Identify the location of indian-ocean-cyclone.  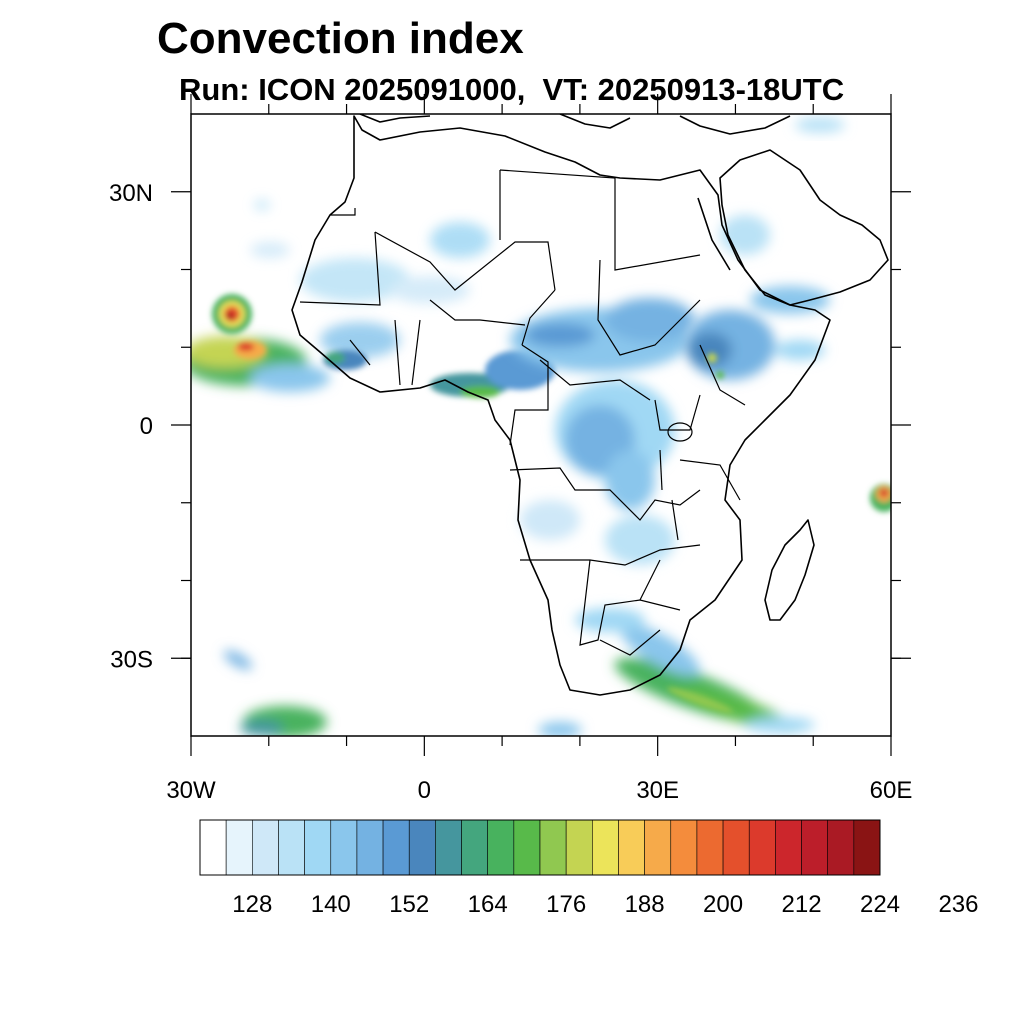
(880, 498).